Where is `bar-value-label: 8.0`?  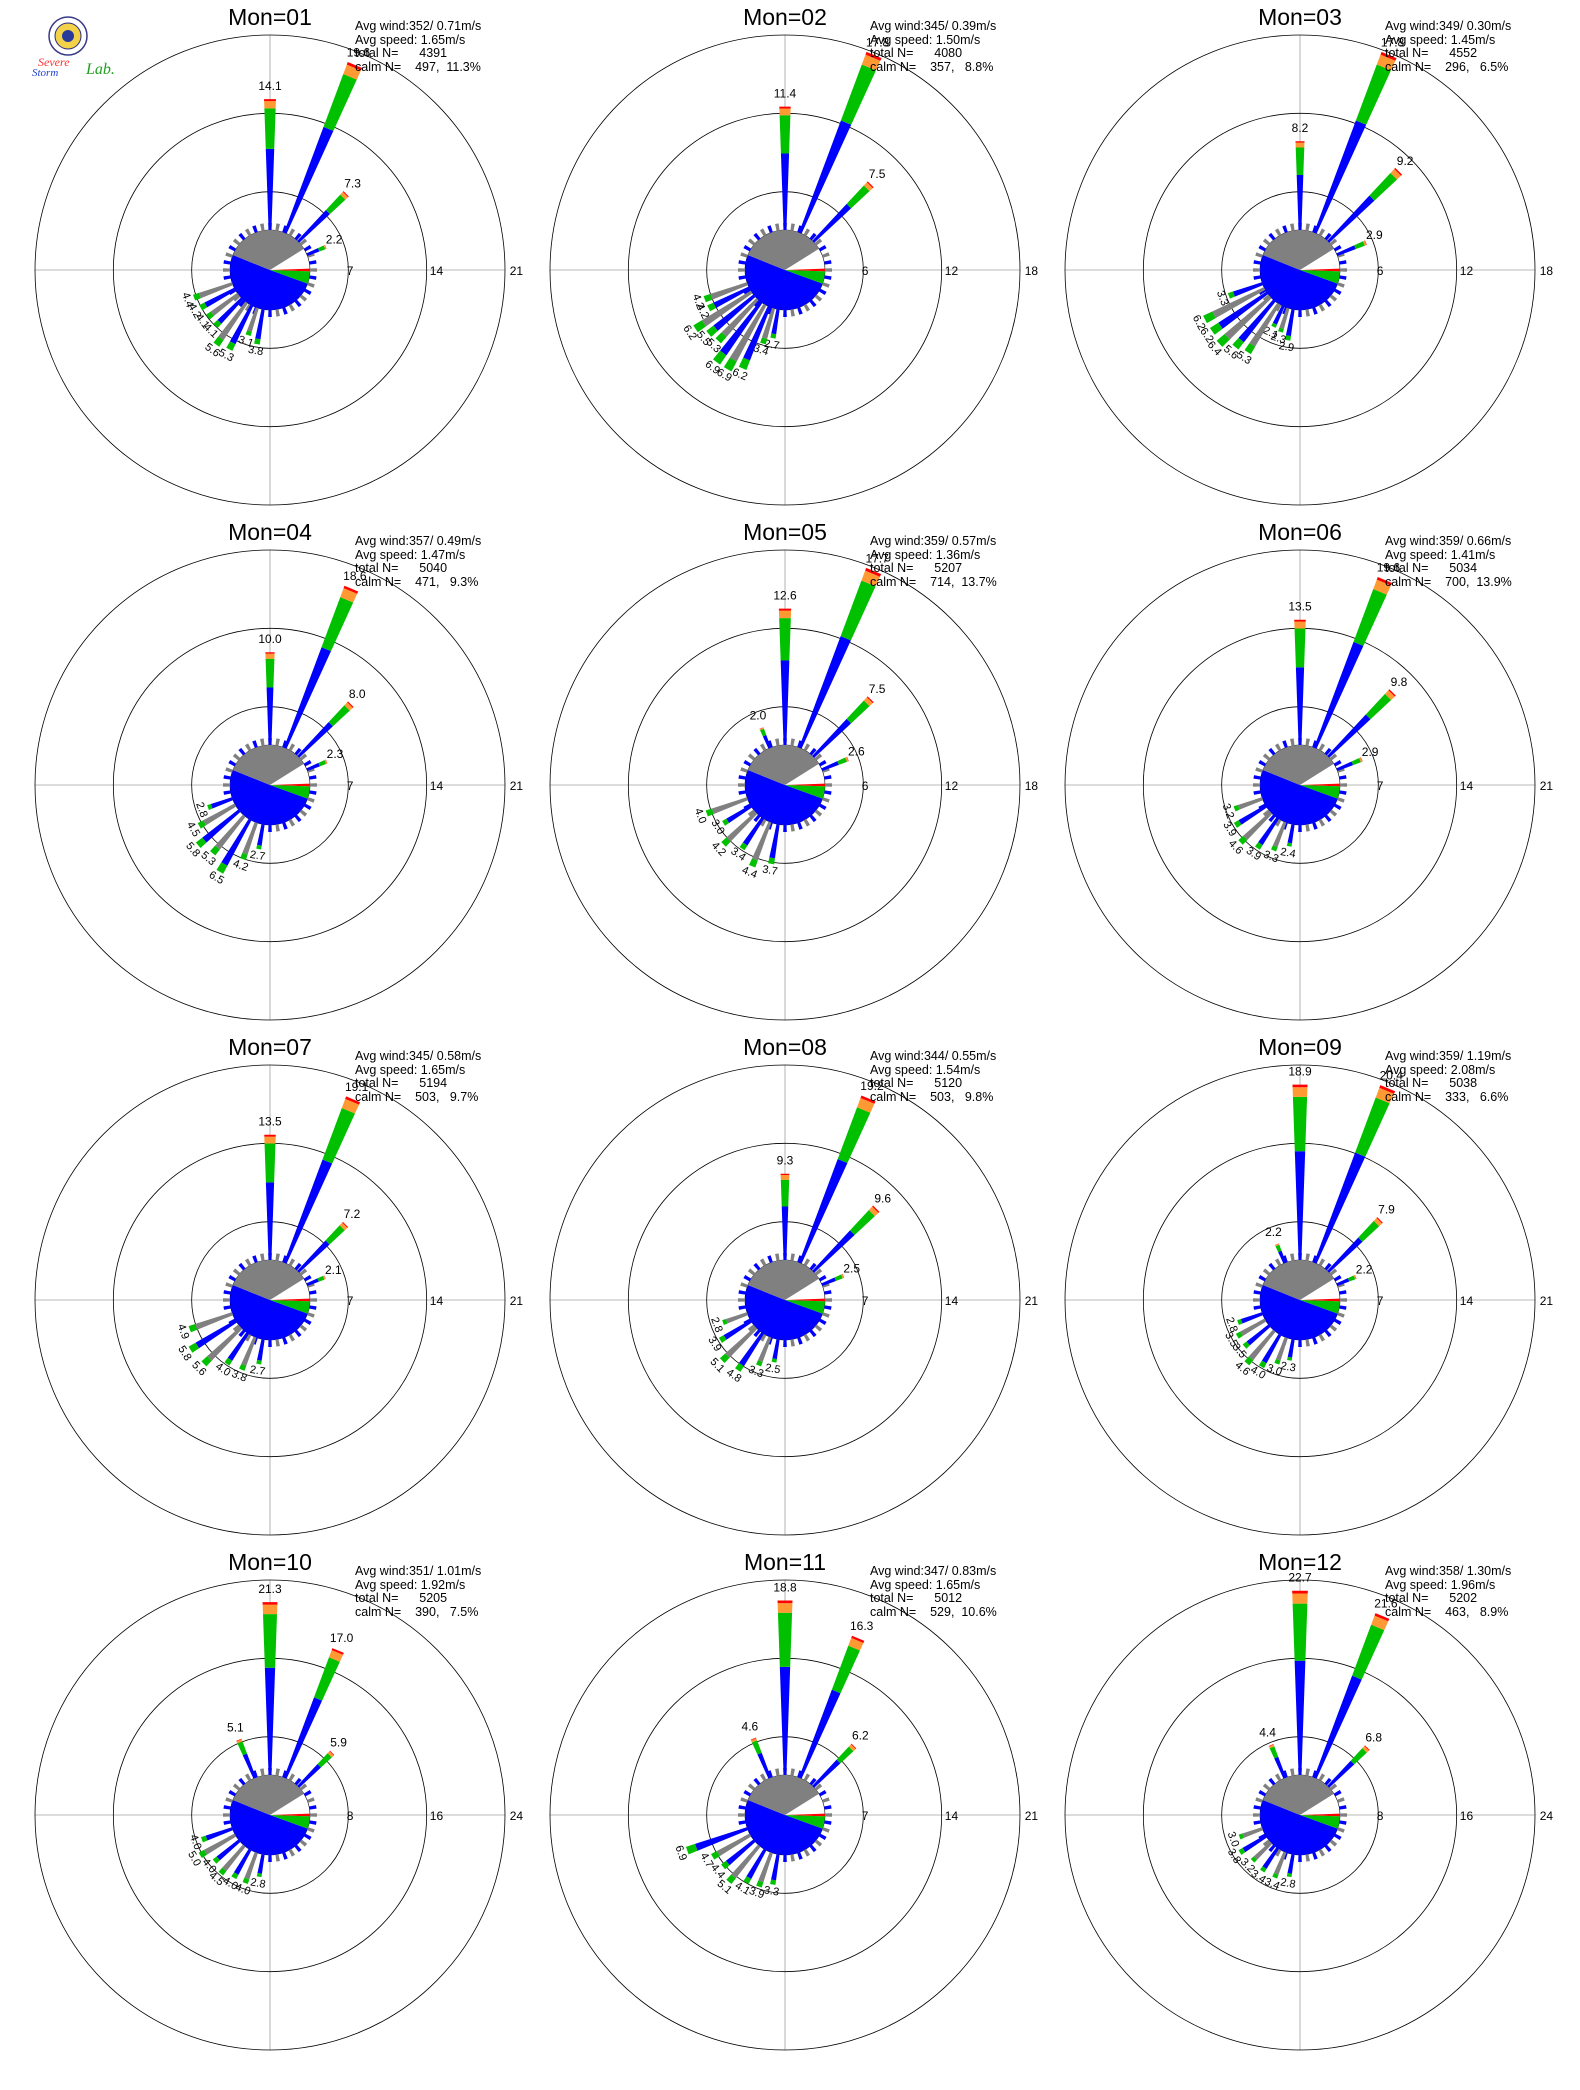 bar-value-label: 8.0 is located at coordinates (357, 694).